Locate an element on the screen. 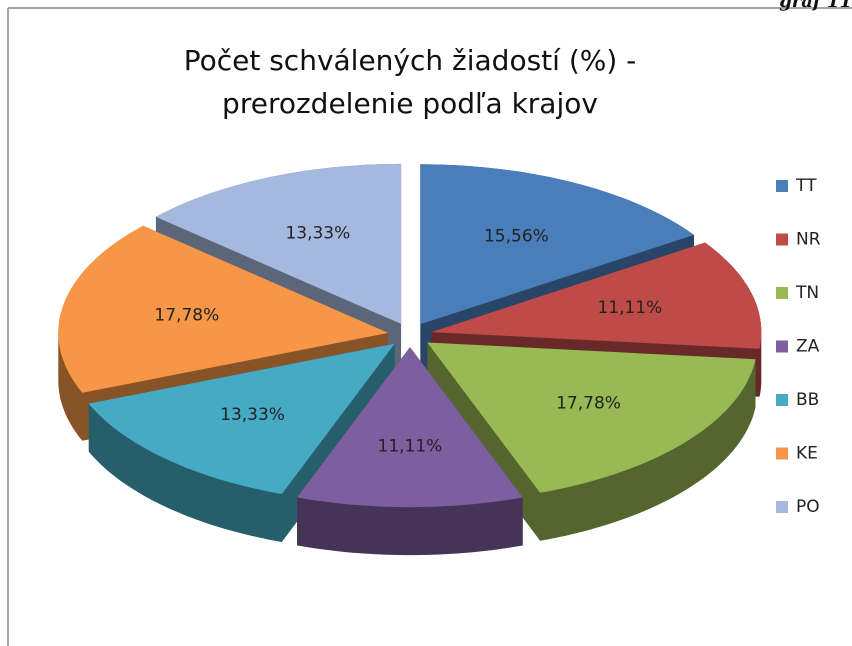 This screenshot has width=852, height=646. data-label: 15,56% is located at coordinates (516, 237).